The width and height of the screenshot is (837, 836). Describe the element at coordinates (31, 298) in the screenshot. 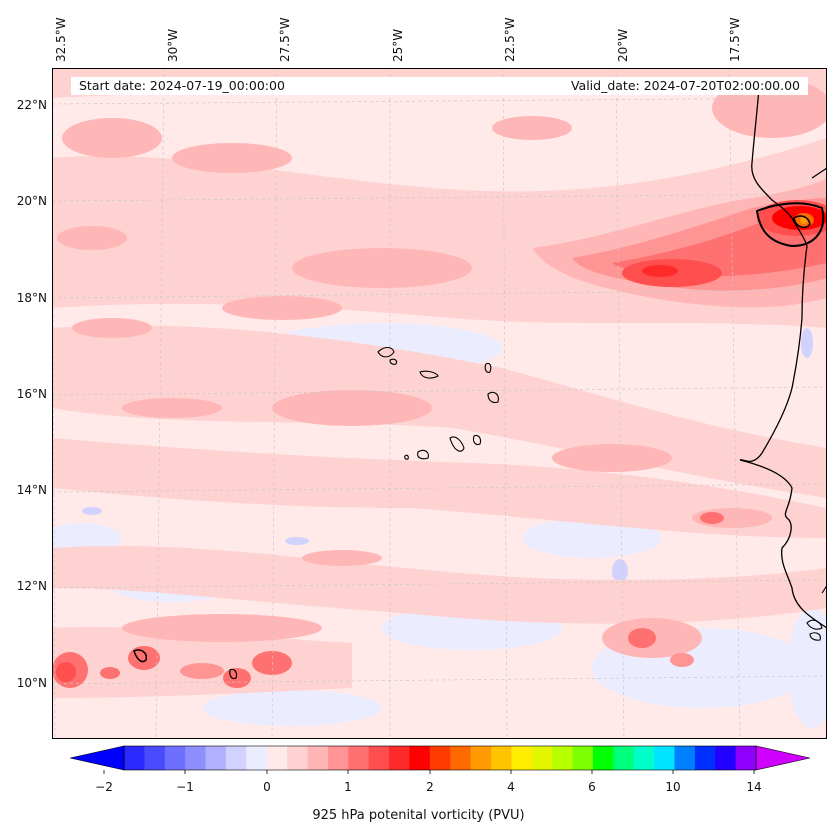

I see `lat-label-18n: 18°N` at that location.